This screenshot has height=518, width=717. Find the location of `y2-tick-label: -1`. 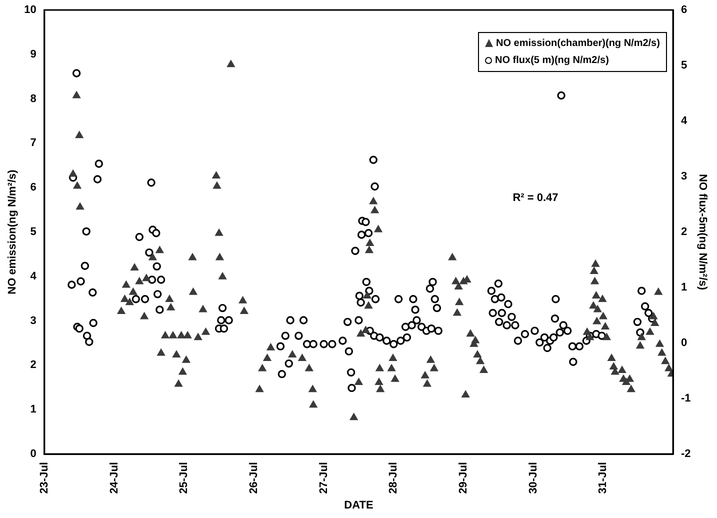

y2-tick-label: -1 is located at coordinates (686, 398).